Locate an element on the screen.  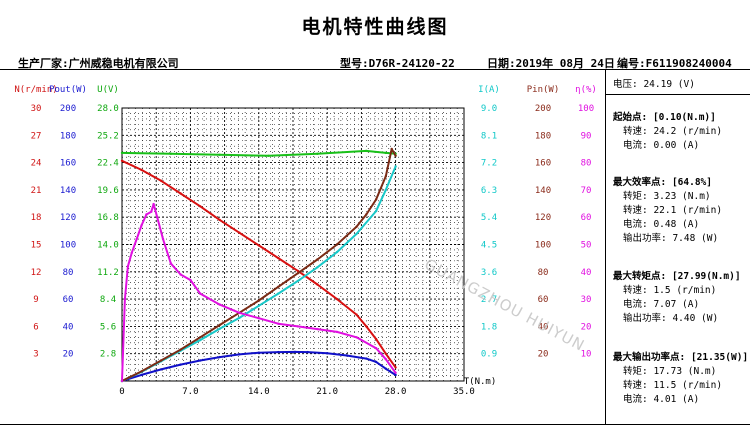
max-torque-current: 电流: 7.07 (A) is located at coordinates (661, 304).